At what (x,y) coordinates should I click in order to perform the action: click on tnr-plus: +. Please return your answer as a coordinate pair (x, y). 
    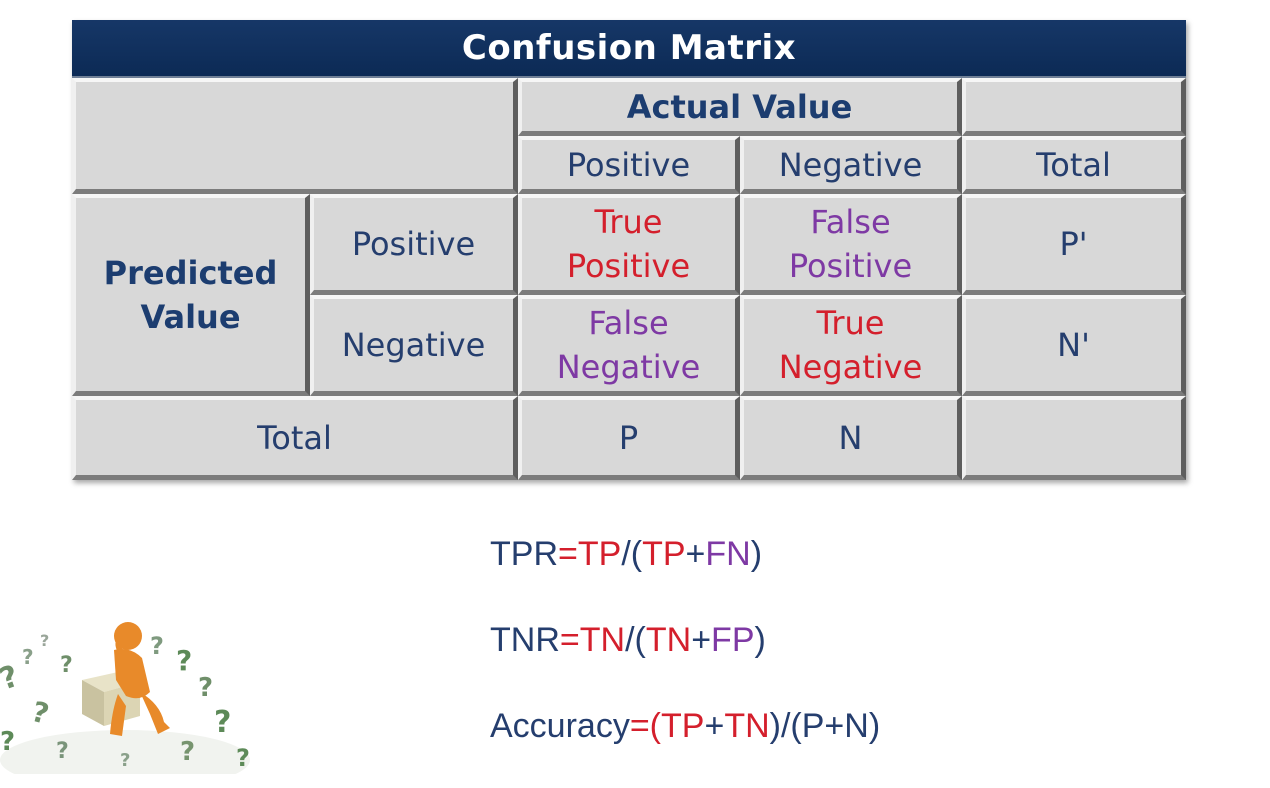
    Looking at the image, I should click on (701, 640).